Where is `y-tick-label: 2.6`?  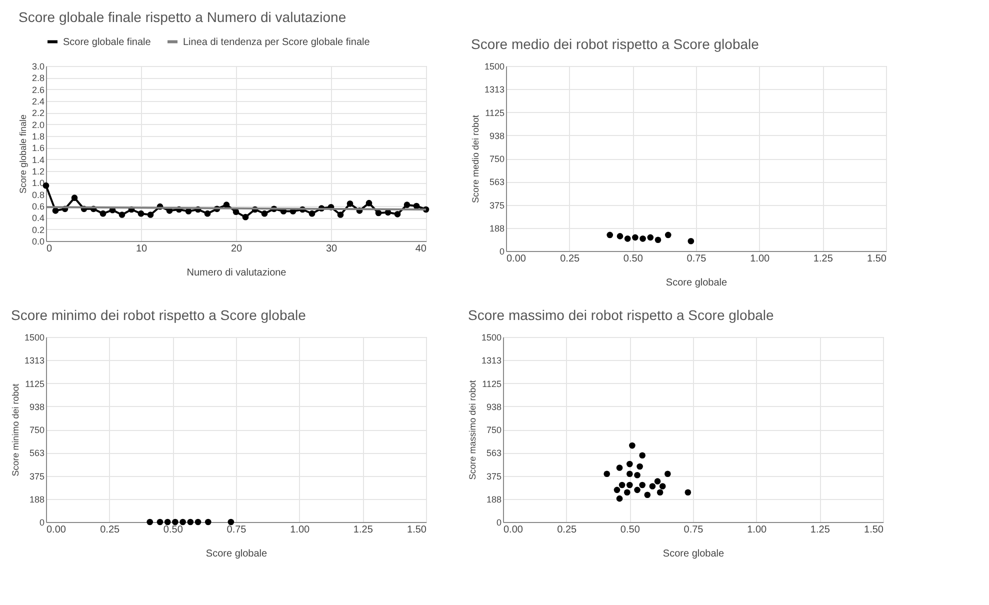
y-tick-label: 2.6 is located at coordinates (38, 89).